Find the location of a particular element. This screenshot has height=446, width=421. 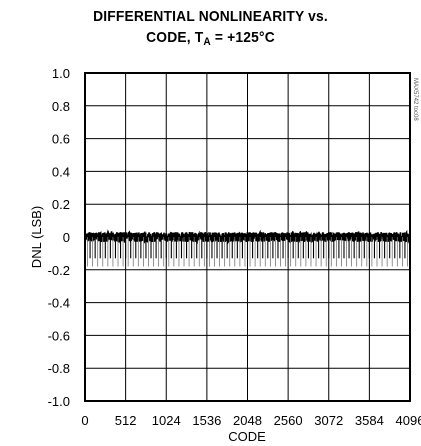

y-tick-label: 0.4 is located at coordinates (61, 171).